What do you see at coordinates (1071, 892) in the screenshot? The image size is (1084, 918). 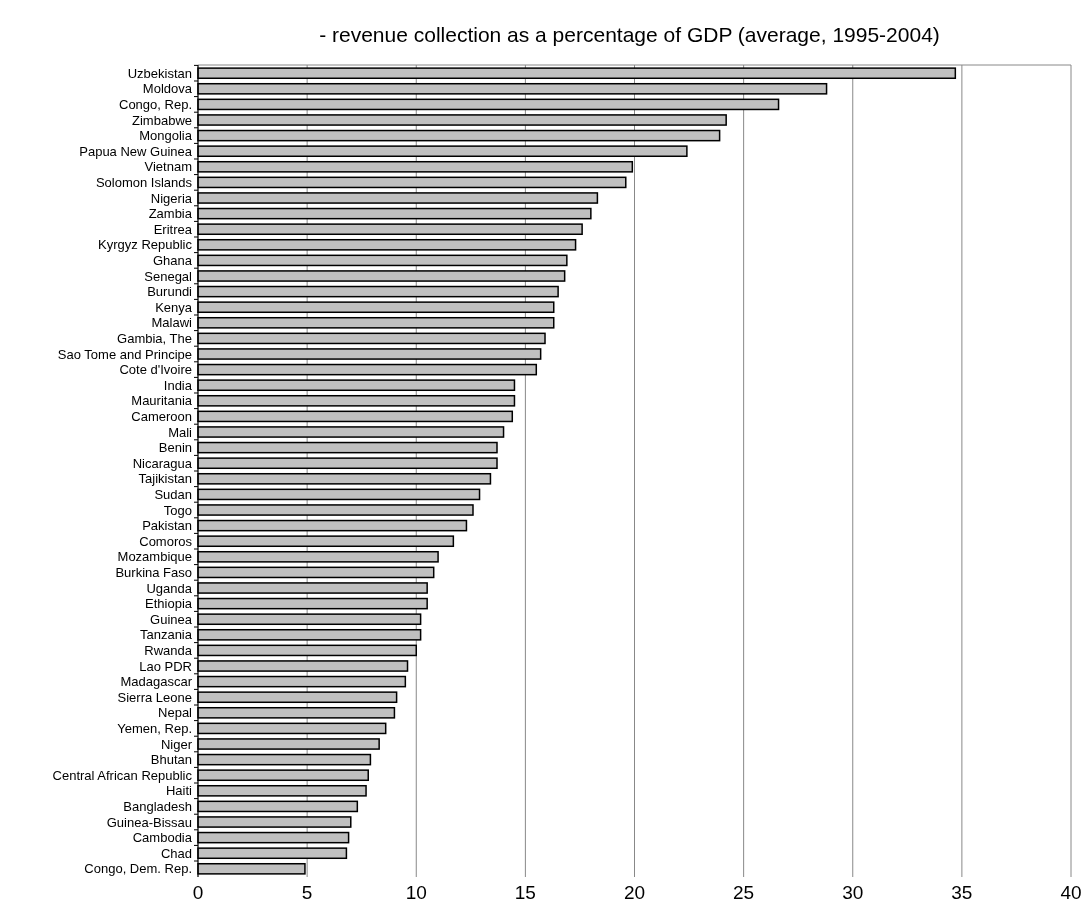 I see `x-tick-label: 40` at bounding box center [1071, 892].